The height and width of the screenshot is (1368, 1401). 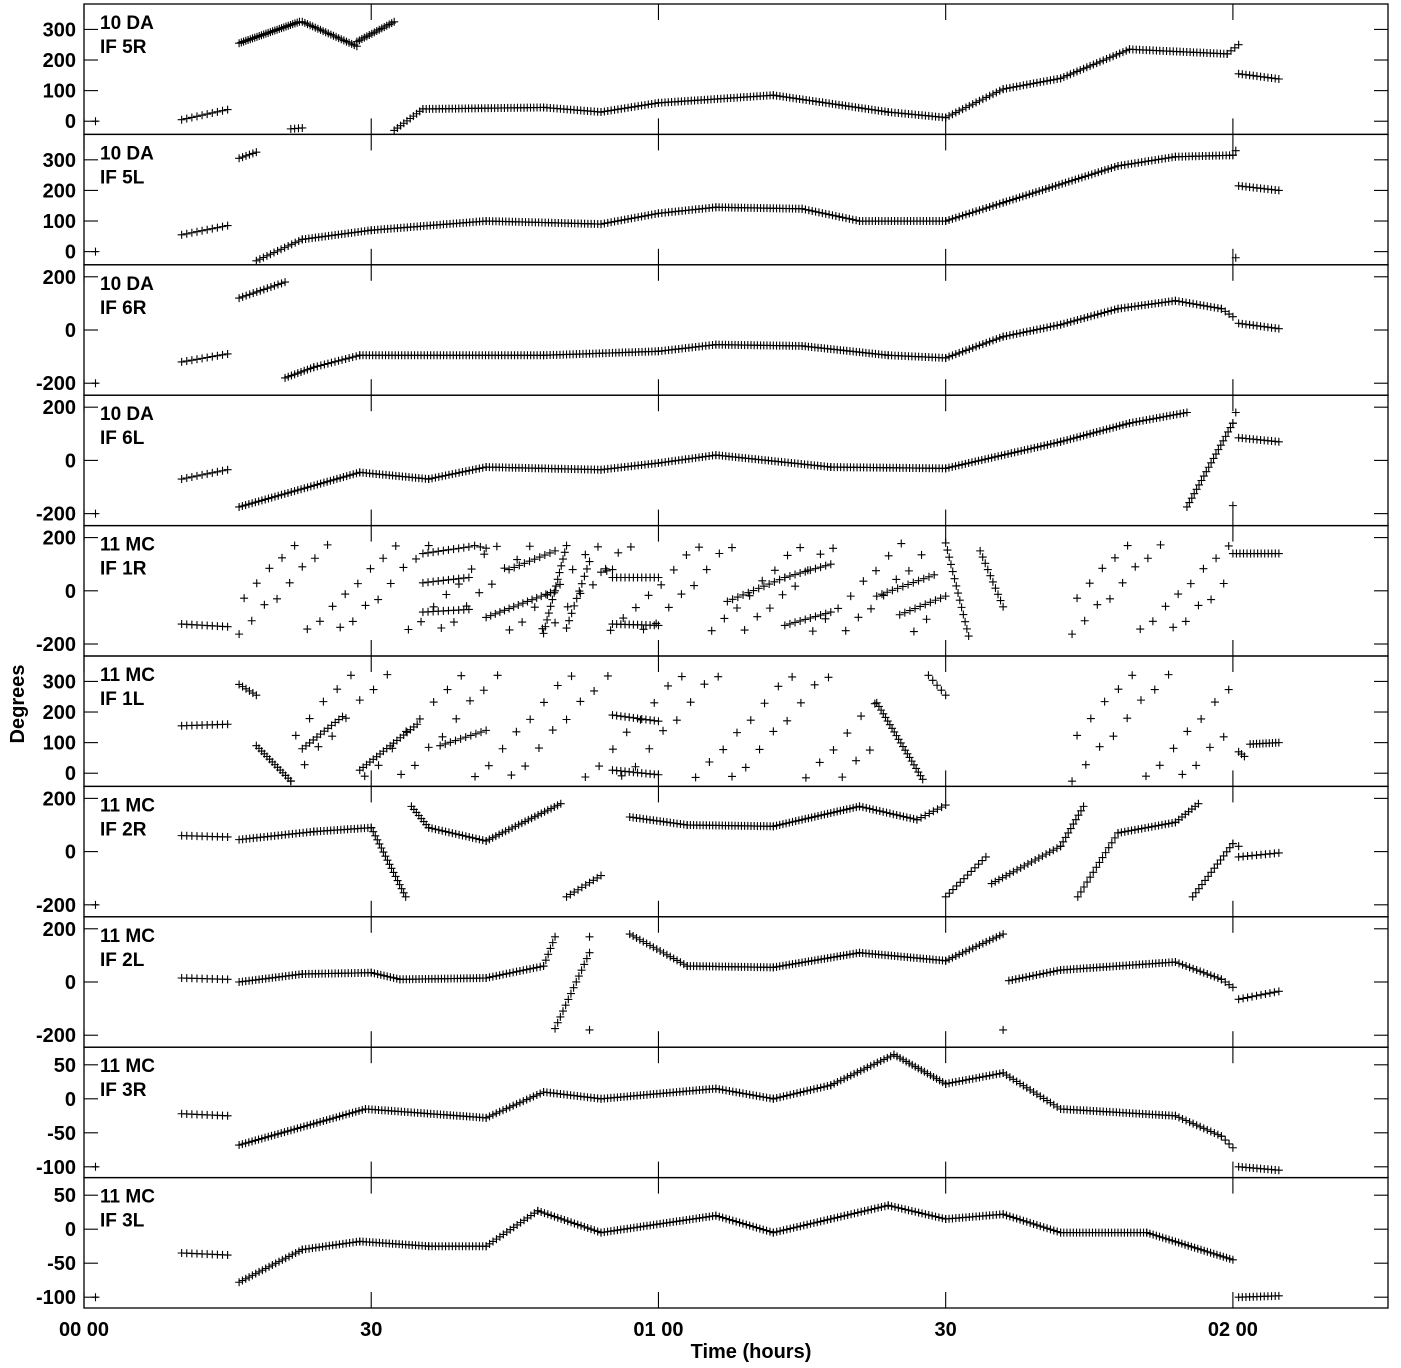 What do you see at coordinates (751, 1352) in the screenshot?
I see `x-axis-title: Time (hours)` at bounding box center [751, 1352].